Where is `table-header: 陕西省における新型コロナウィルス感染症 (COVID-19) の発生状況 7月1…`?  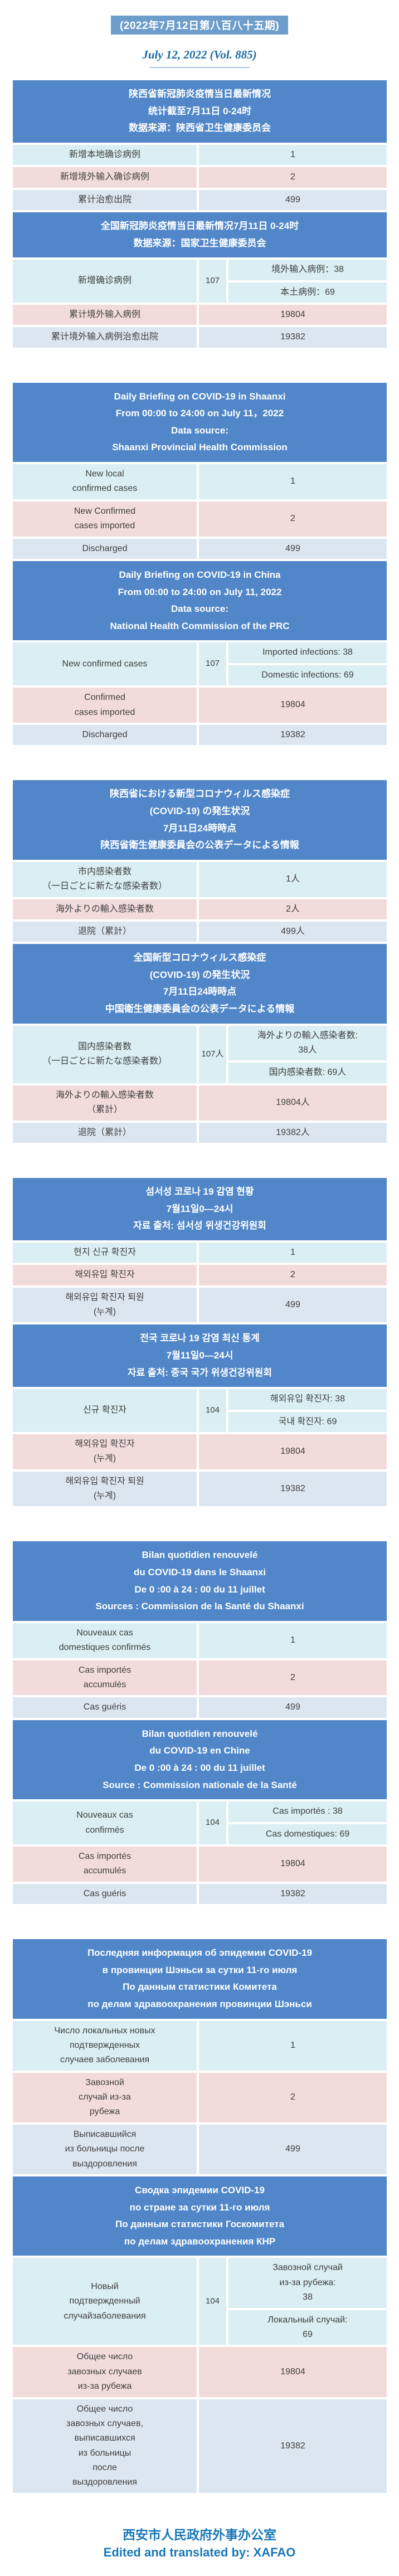 table-header: 陕西省における新型コロナウィルス感染症 (COVID-19) の発生状況 7月1… is located at coordinates (200, 820).